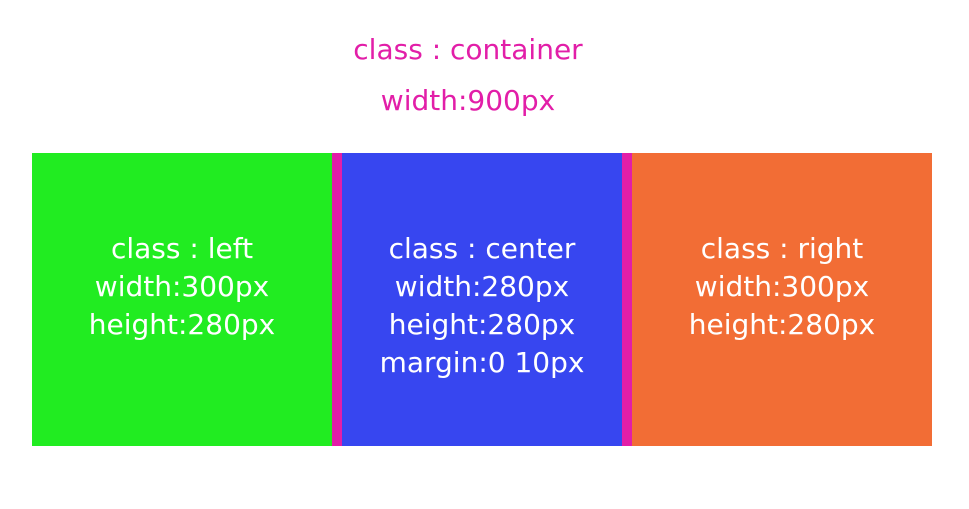  What do you see at coordinates (468, 49) in the screenshot?
I see `container-class-label: class : container` at bounding box center [468, 49].